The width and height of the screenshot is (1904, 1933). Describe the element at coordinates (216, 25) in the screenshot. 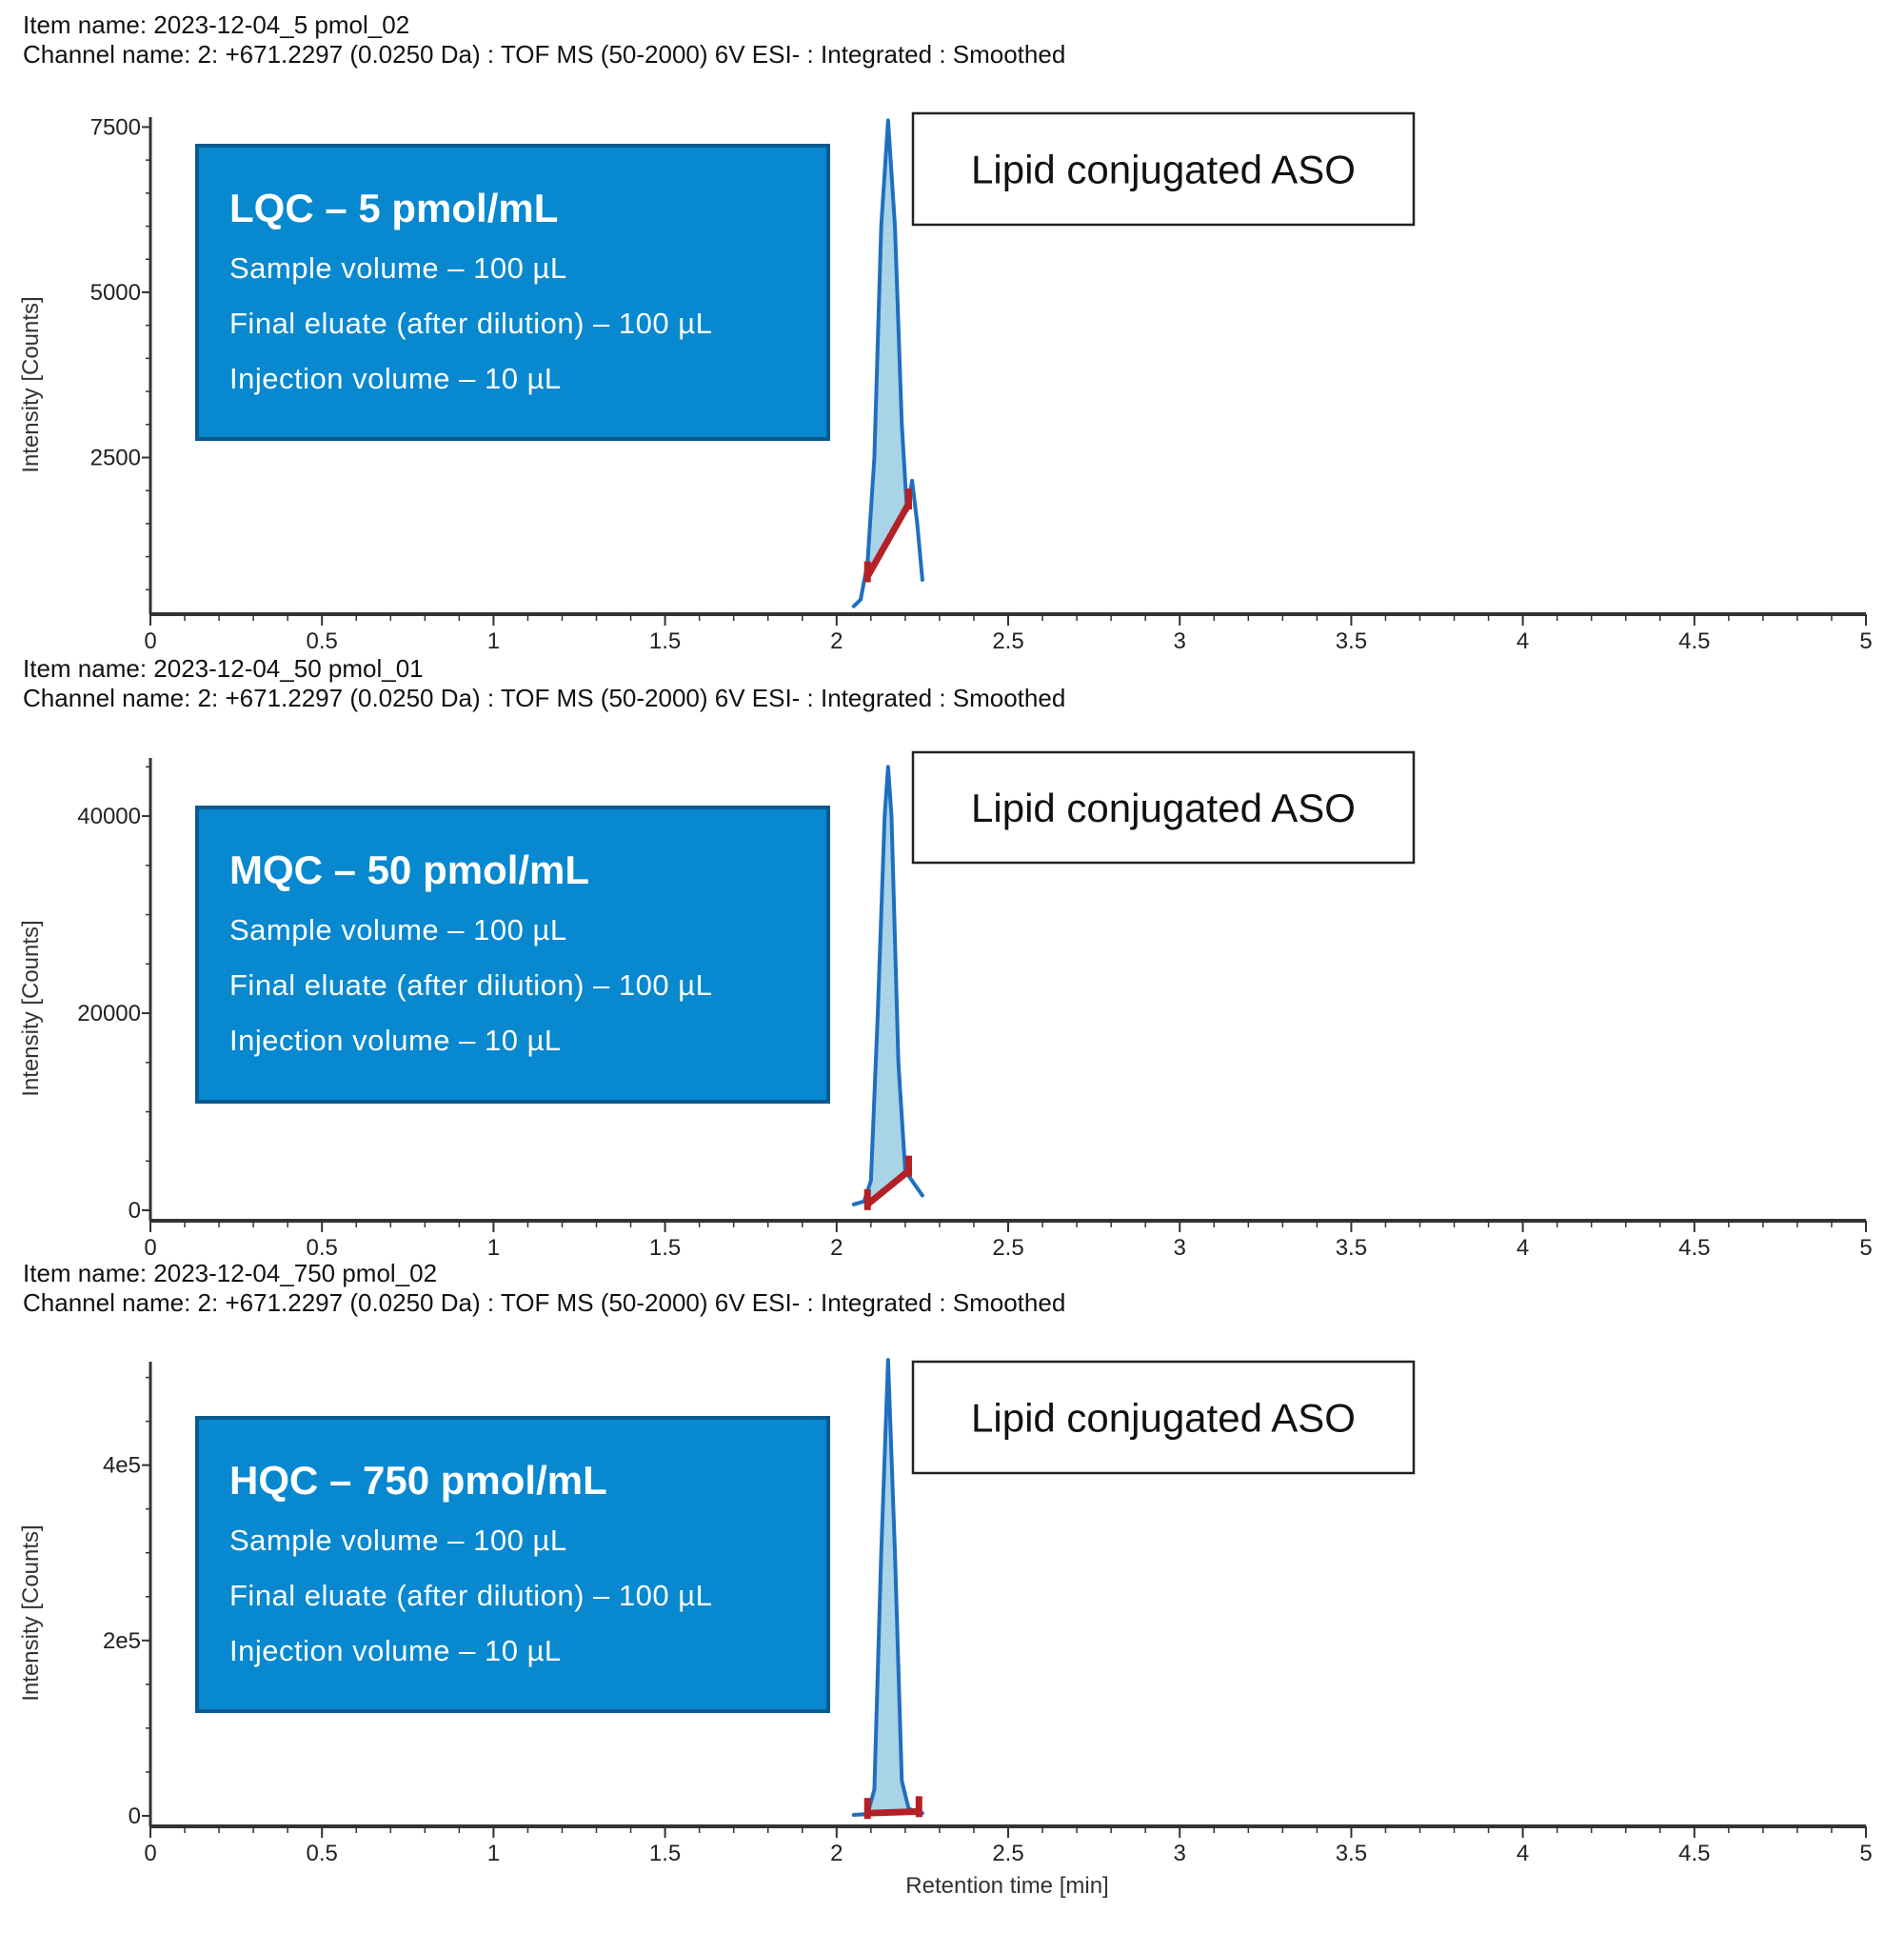

I see `item-name: Item name: 2023-12-04_5 pmol_02` at that location.